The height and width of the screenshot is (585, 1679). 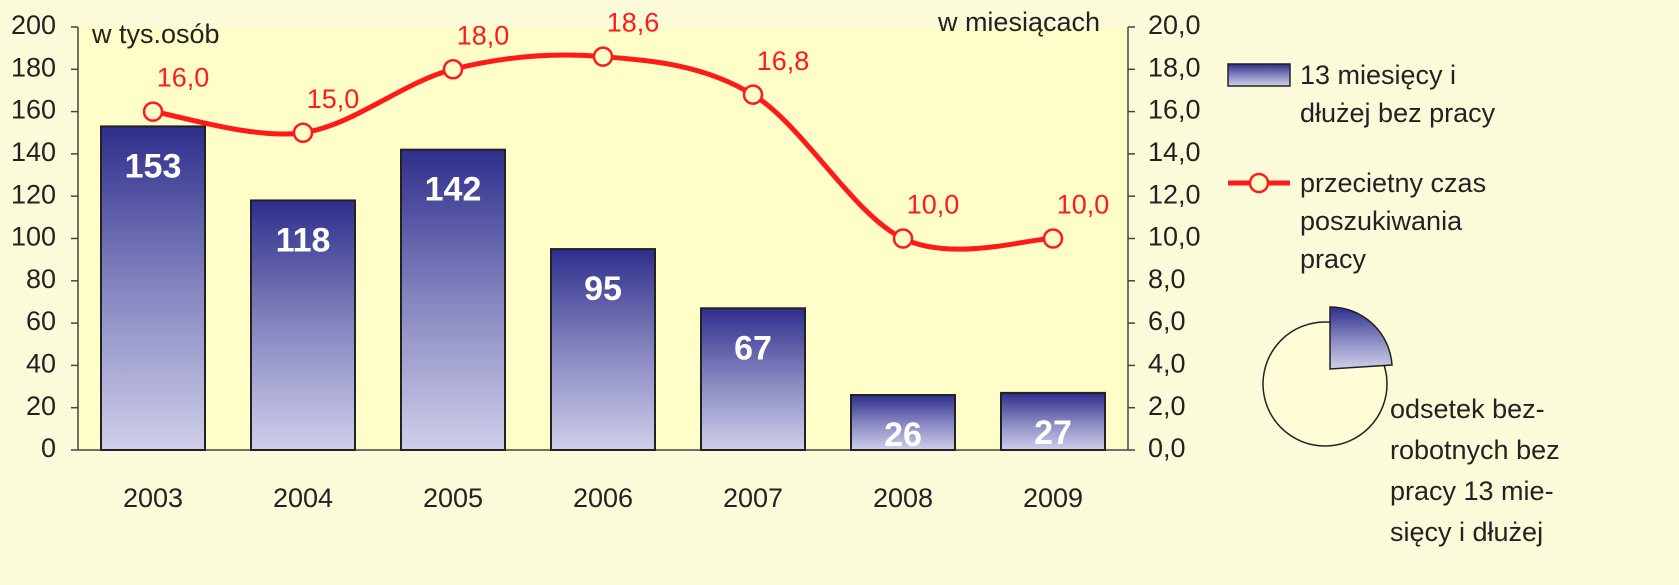 I want to click on y2-tick-label: 8,0, so click(x=1167, y=279).